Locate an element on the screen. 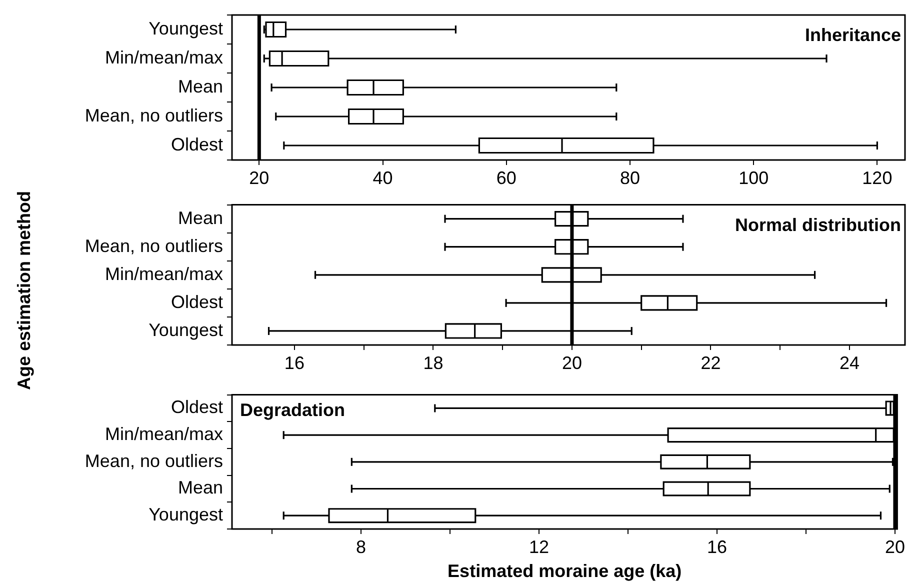 This screenshot has width=908, height=587. x-tick-label: 18 is located at coordinates (433, 362).